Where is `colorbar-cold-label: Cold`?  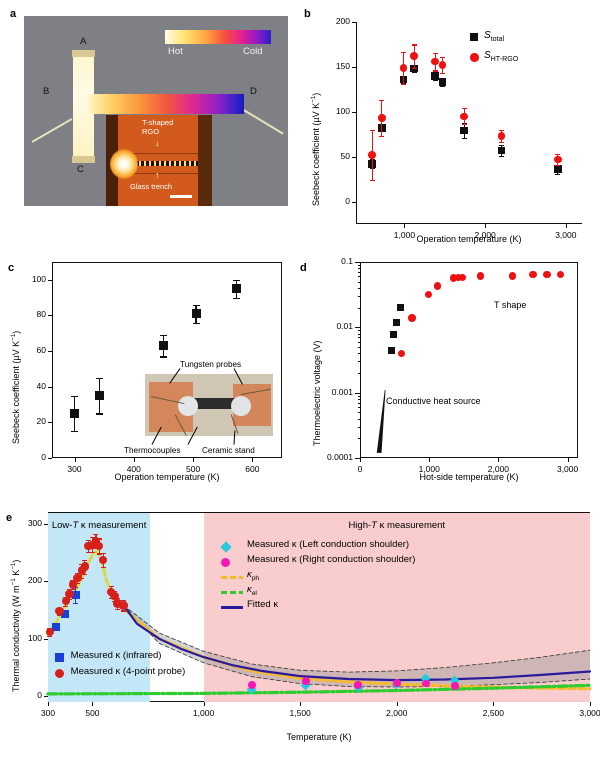
colorbar-cold-label: Cold is located at coordinates (253, 51).